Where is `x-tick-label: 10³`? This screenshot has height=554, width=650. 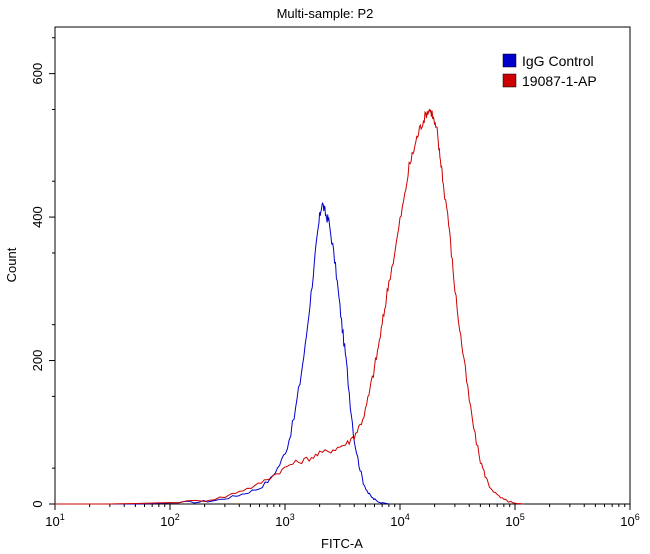 x-tick-label: 10³ is located at coordinates (284, 520).